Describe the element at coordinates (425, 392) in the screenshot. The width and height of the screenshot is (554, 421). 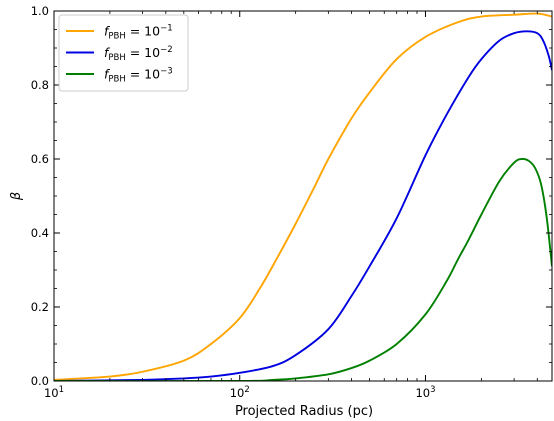
I see `x-tick-label-2: 10³` at that location.